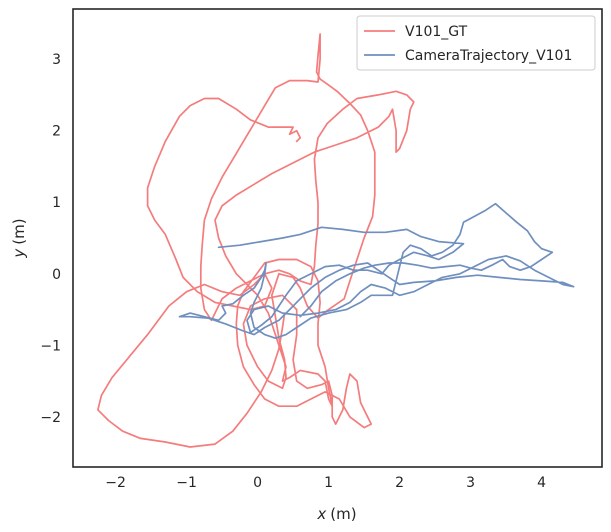  I want to click on x-axis-ticks: −2 −1 0 1 2 3 4, so click(325, 483).